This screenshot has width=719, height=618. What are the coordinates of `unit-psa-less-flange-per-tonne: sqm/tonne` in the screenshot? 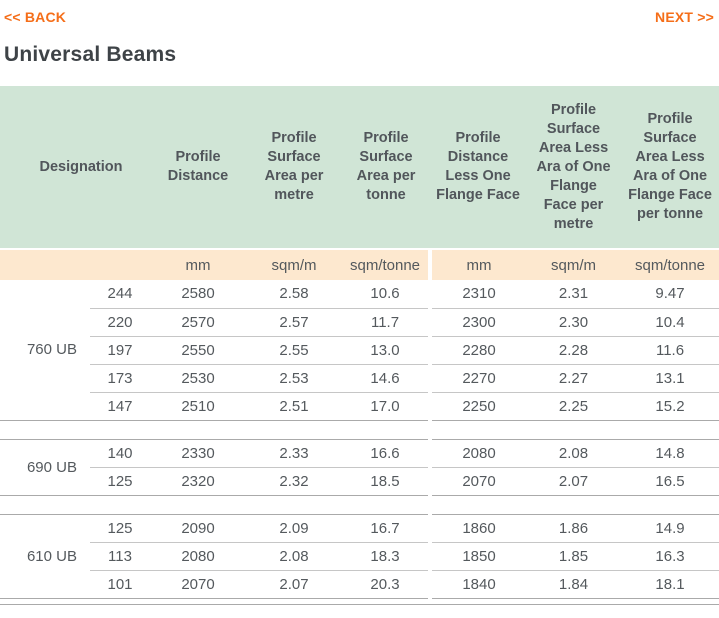 It's located at (670, 264).